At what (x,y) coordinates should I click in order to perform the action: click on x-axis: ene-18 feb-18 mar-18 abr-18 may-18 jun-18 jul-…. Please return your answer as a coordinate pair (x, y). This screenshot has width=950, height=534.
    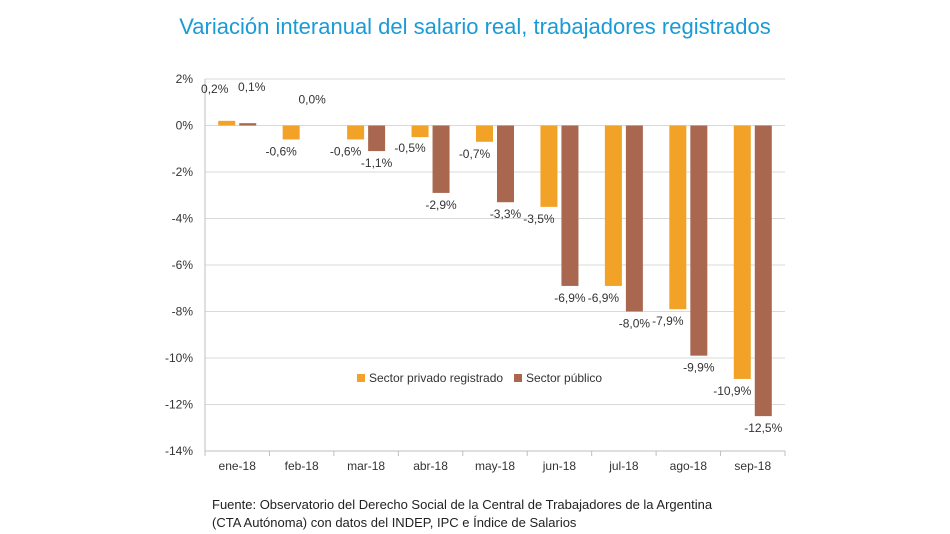
    Looking at the image, I should click on (495, 461).